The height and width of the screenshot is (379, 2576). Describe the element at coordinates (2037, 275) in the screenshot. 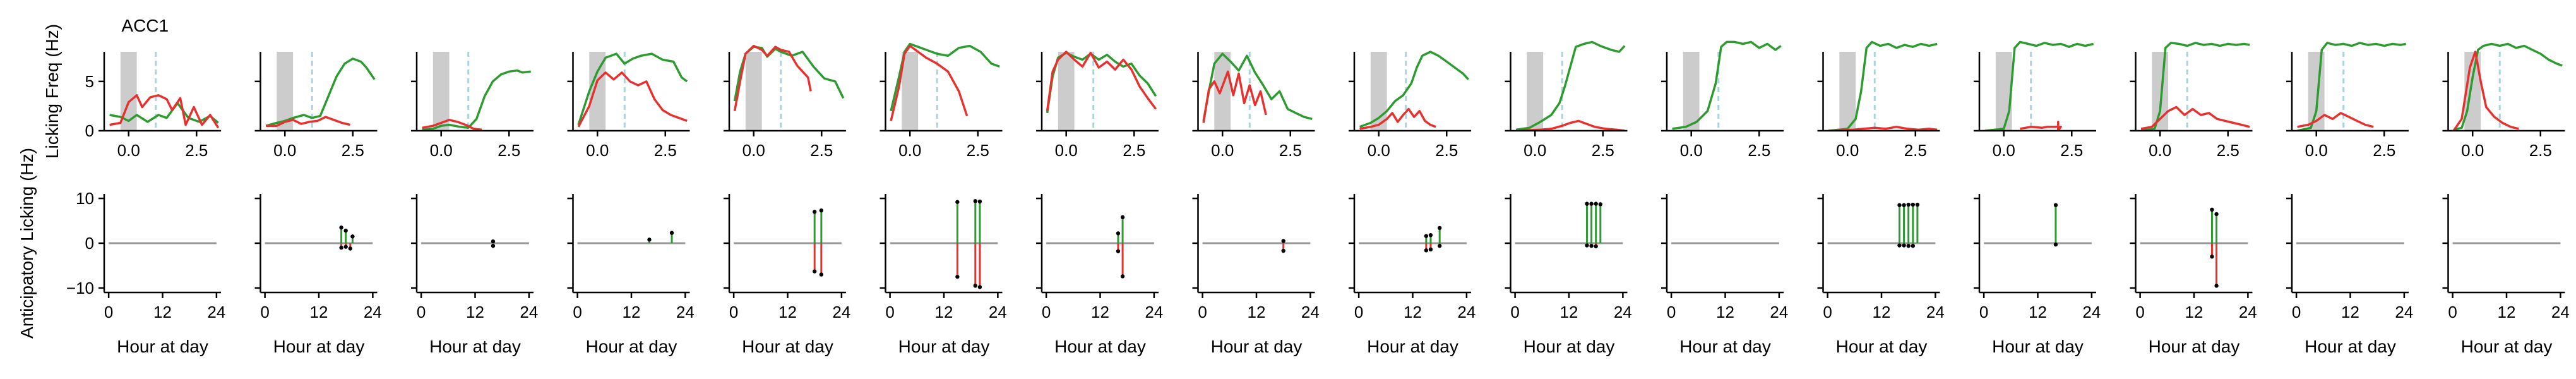

I see `bottom-plot-13: 0 12 24 Hour at day` at that location.